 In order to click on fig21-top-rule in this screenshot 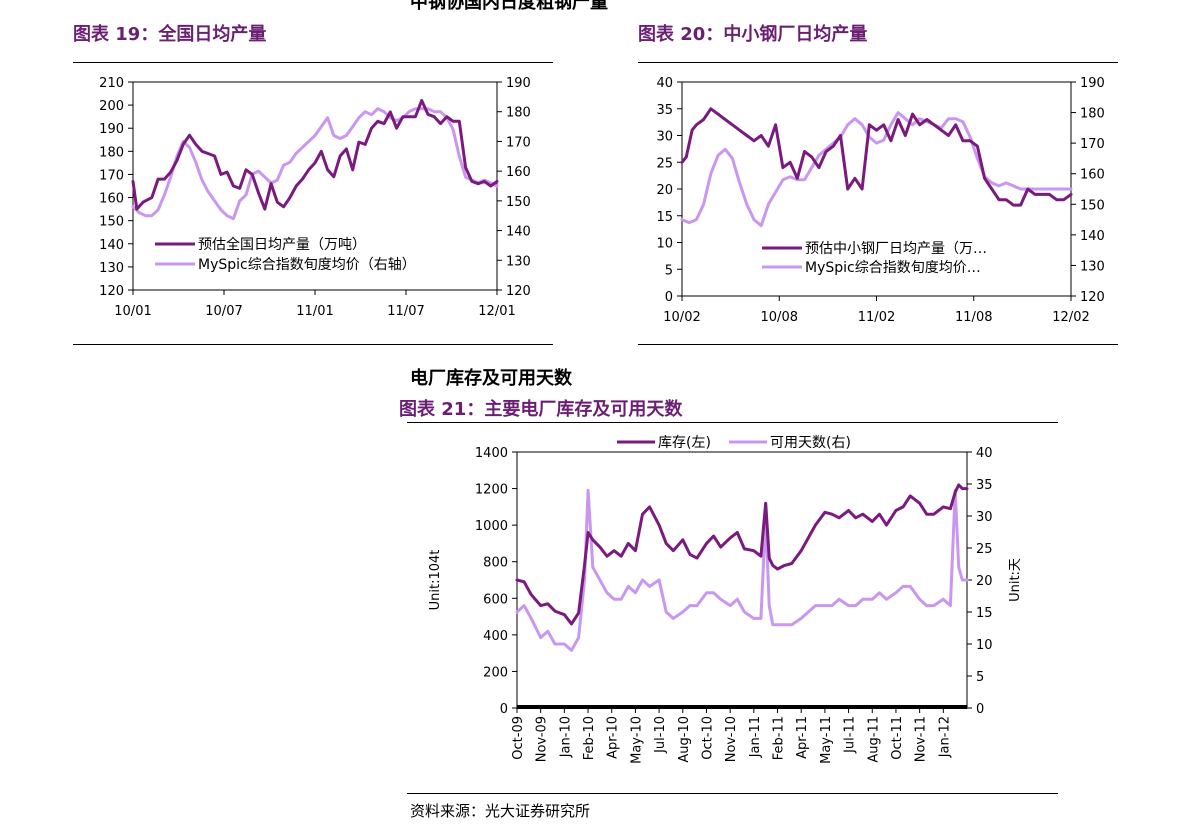, I will do `click(732, 422)`.